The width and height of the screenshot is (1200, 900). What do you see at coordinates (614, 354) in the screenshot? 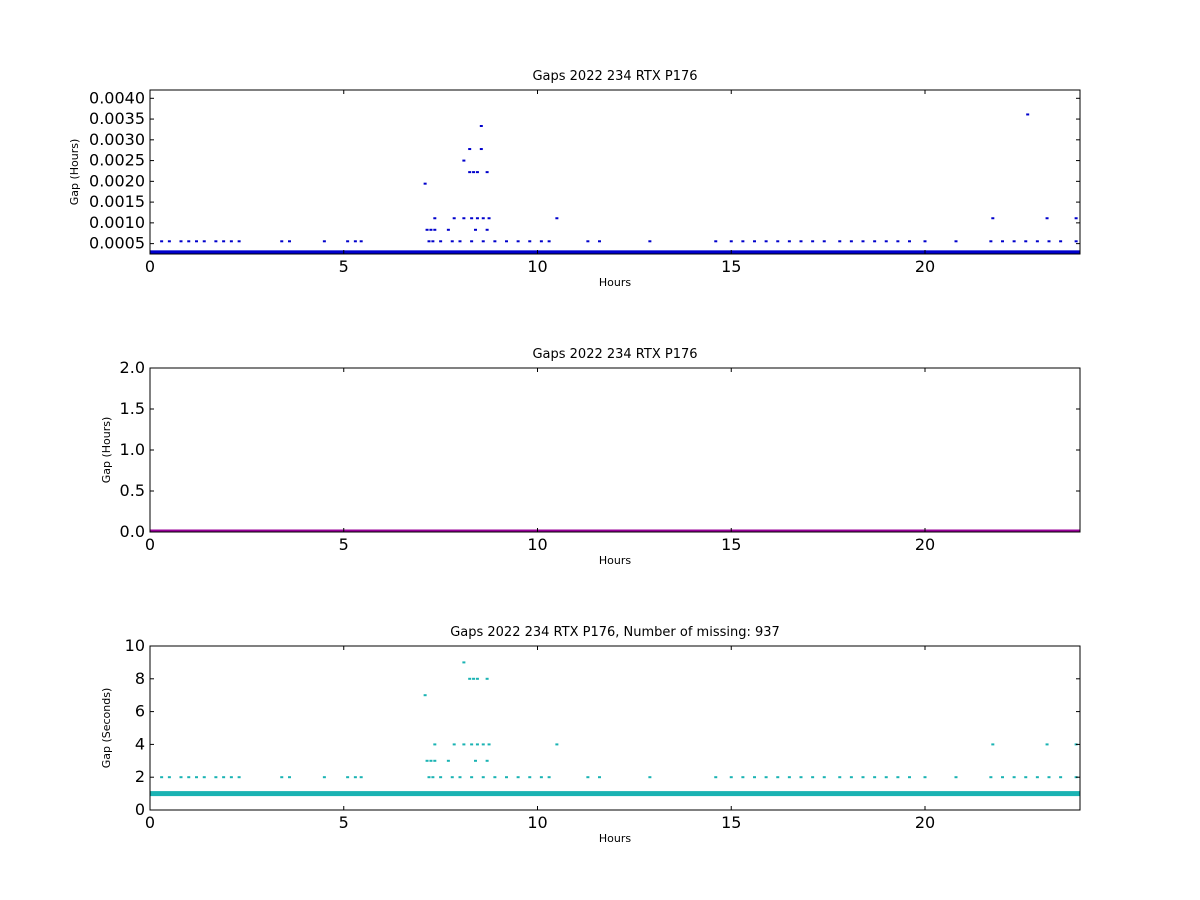
I see `chart-title: Gaps 2022 234 RTX P176` at bounding box center [614, 354].